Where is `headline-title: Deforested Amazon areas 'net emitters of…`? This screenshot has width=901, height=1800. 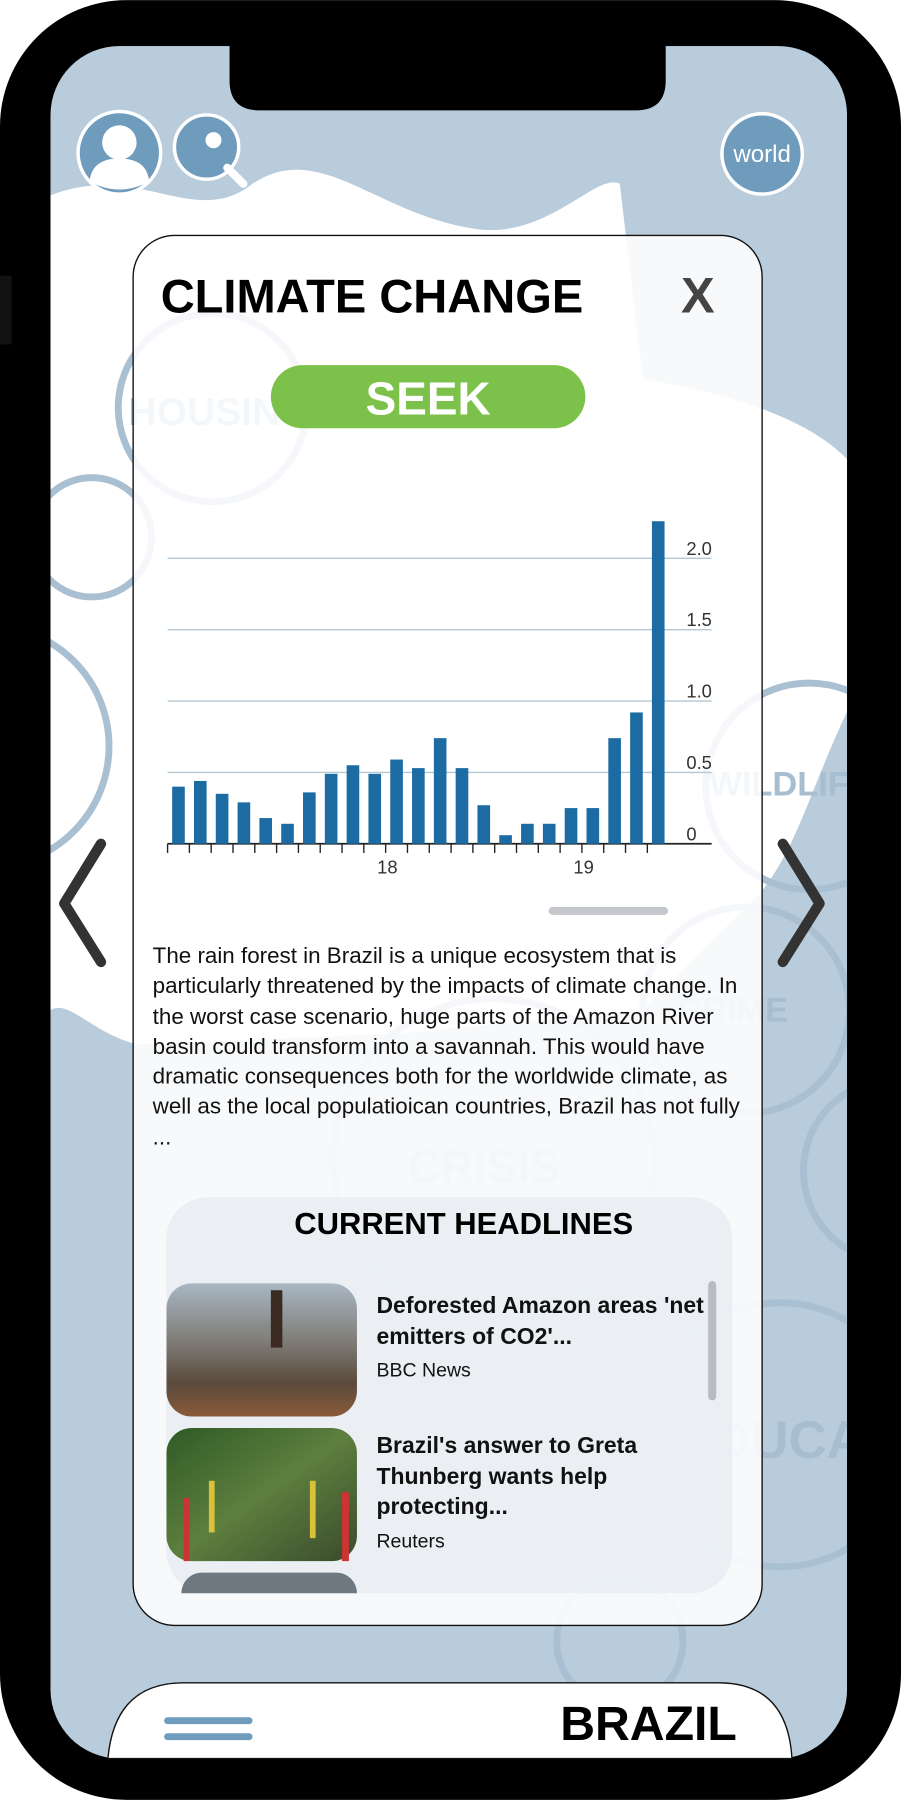 headline-title: Deforested Amazon areas 'net emitters of… is located at coordinates (540, 1321).